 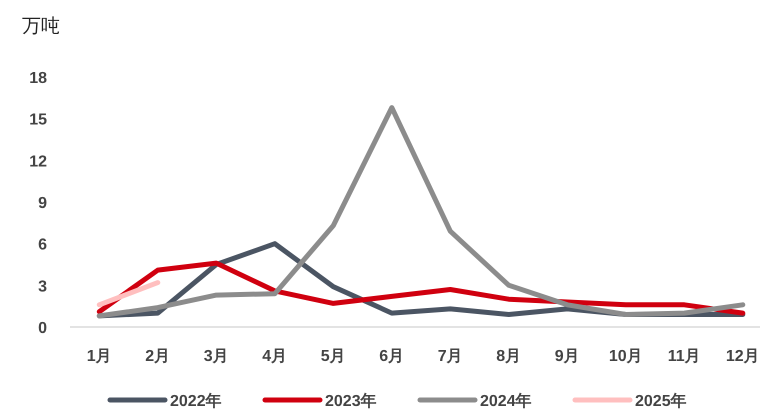 I want to click on y-tick-label: 12, so click(x=38, y=161).